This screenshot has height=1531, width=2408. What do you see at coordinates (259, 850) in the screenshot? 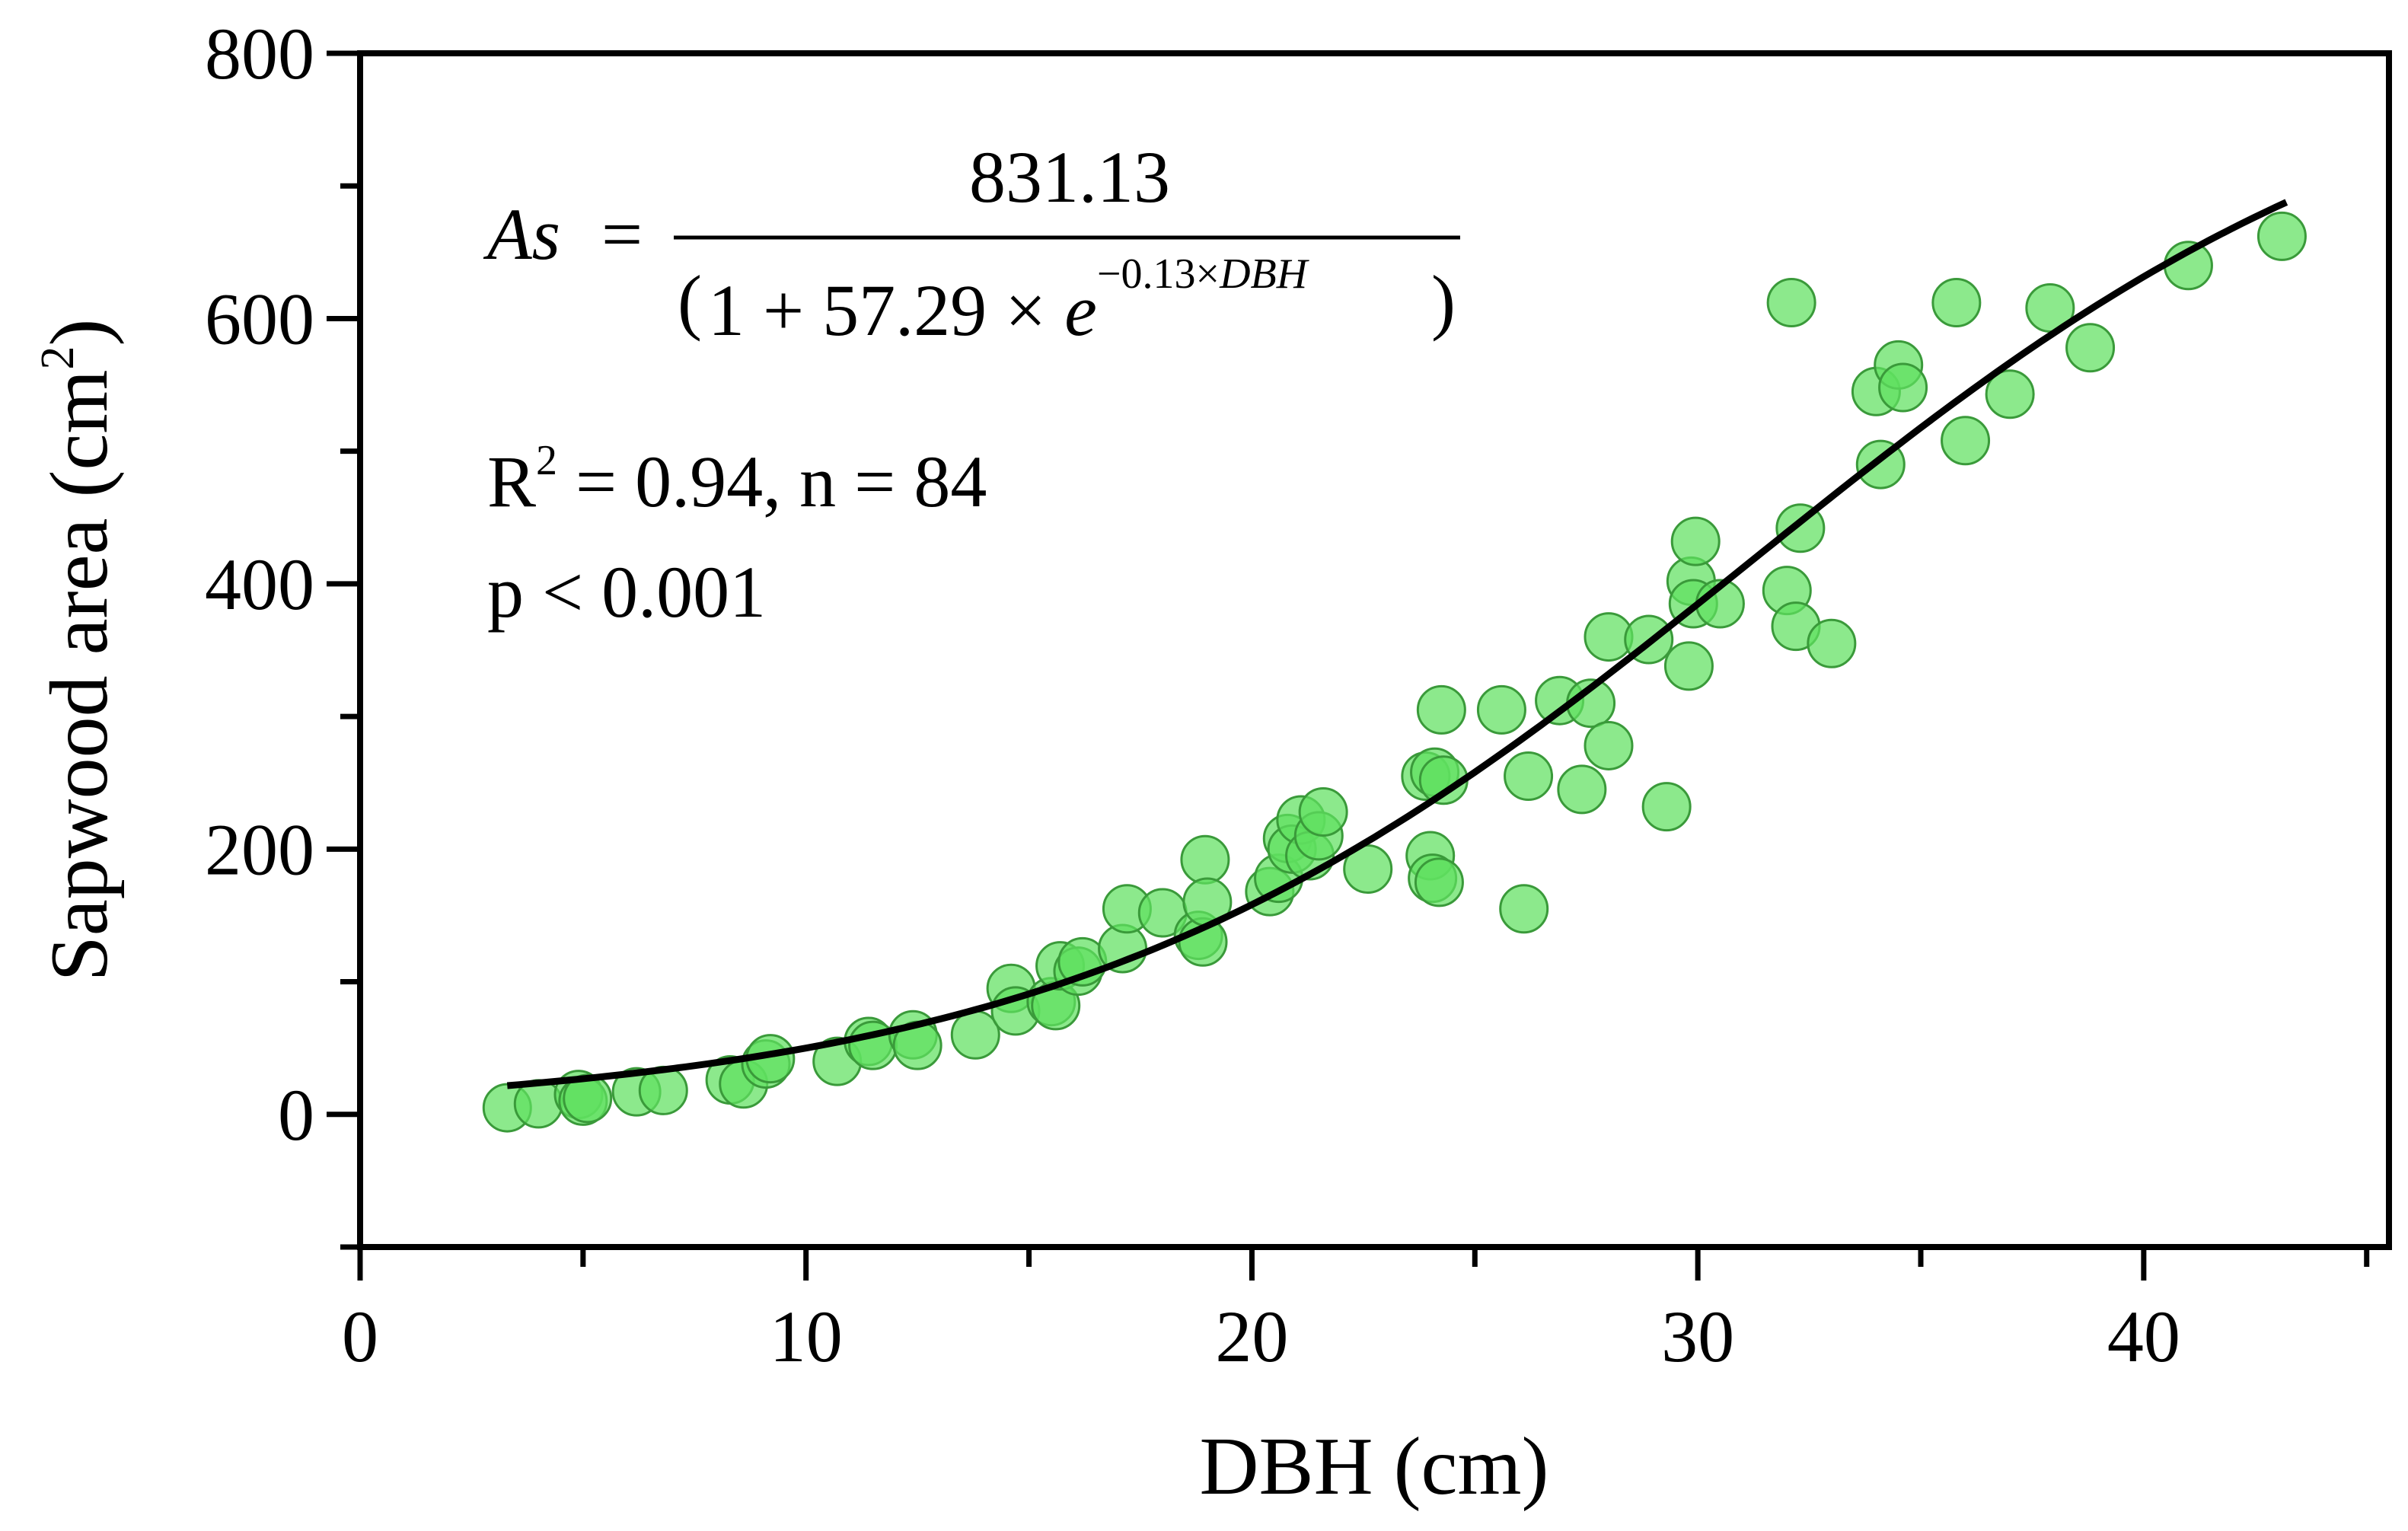
I see `y-tick-label: 200` at bounding box center [259, 850].